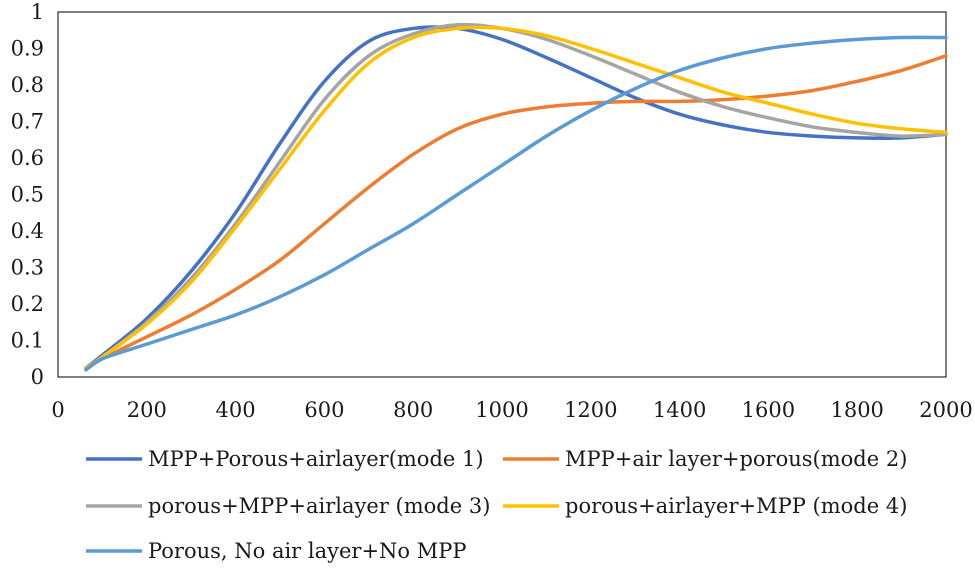 The height and width of the screenshot is (575, 975). What do you see at coordinates (768, 410) in the screenshot?
I see `x-tick-label: 1600` at bounding box center [768, 410].